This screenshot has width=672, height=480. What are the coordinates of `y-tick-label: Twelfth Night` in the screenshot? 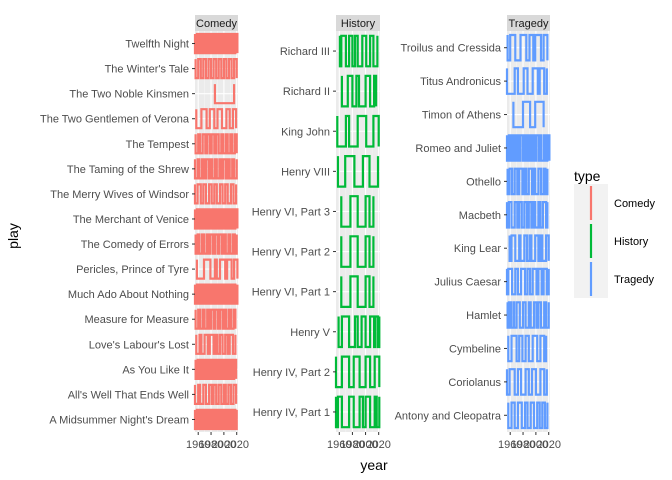 It's located at (157, 45).